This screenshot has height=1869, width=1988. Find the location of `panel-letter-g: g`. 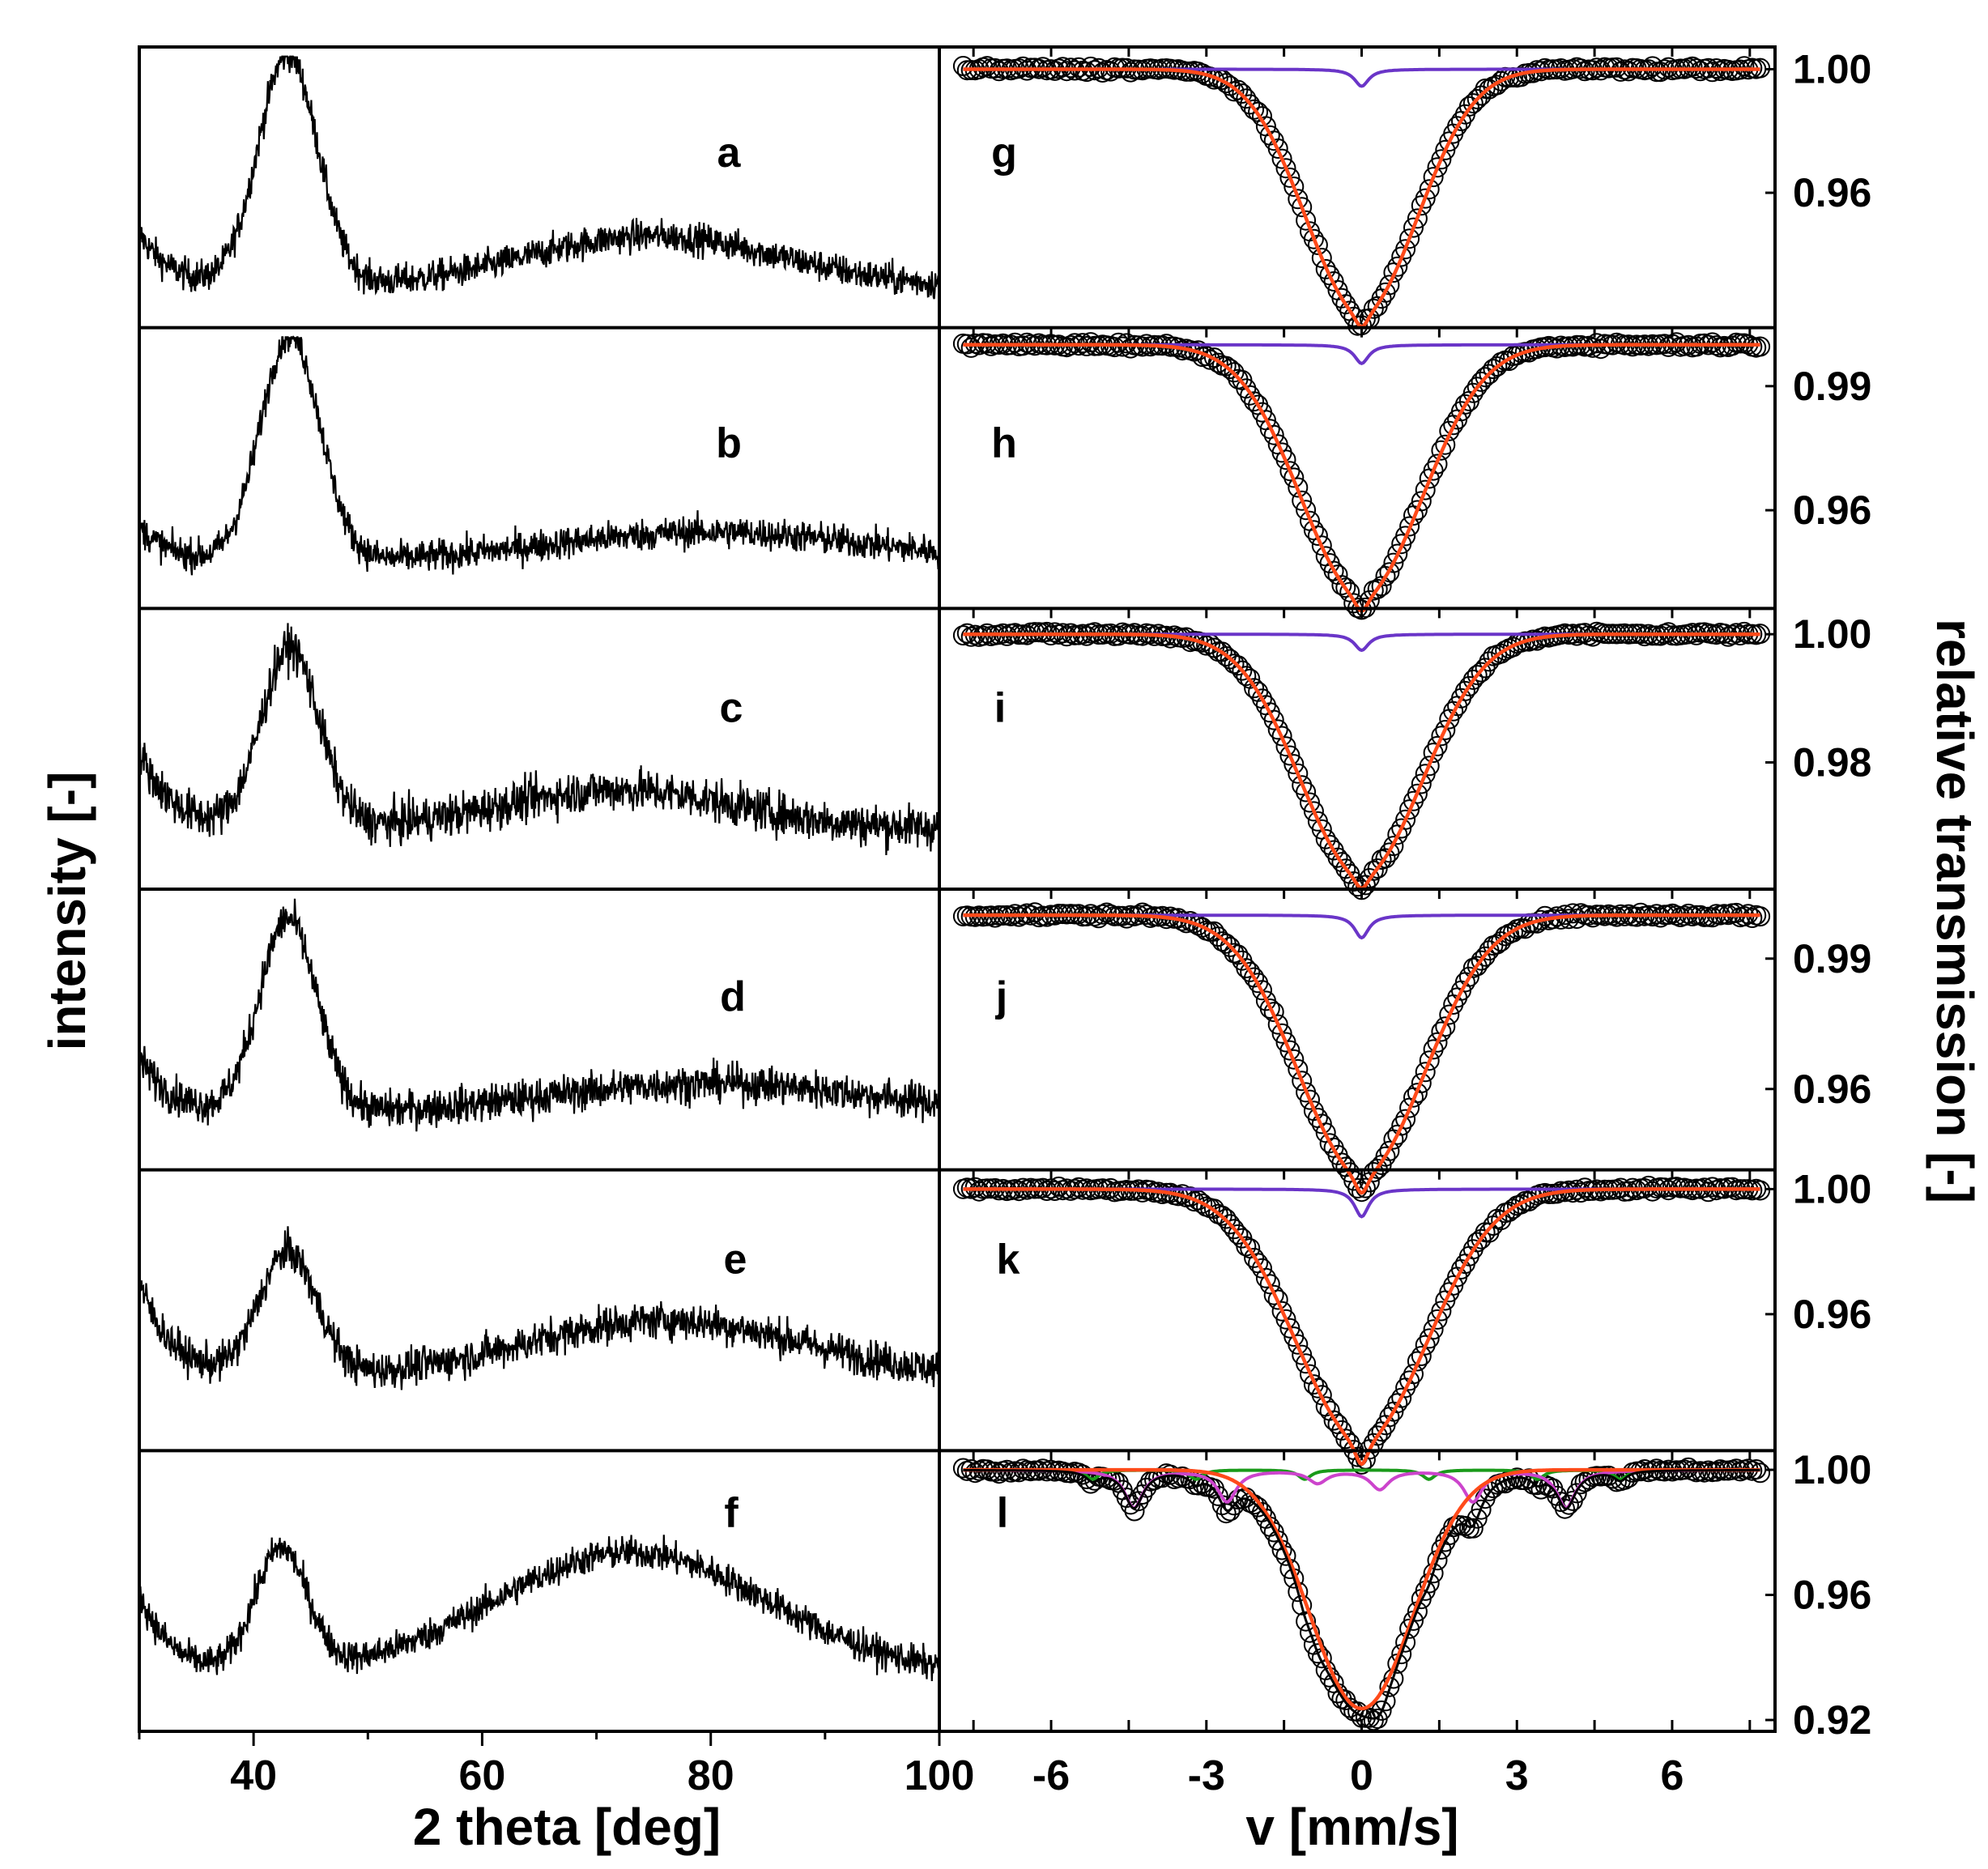

panel-letter-g: g is located at coordinates (1004, 153).